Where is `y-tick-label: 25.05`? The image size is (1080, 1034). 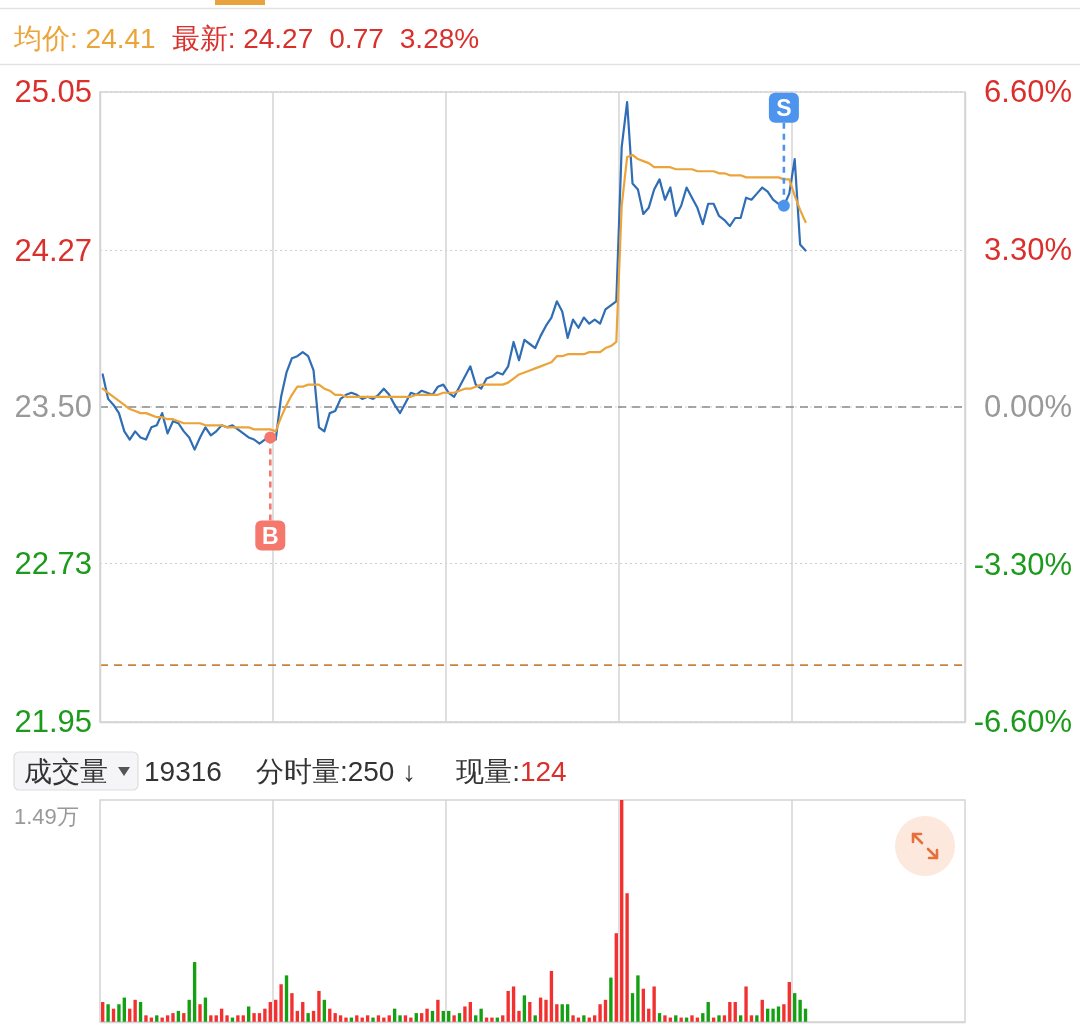
y-tick-label: 25.05 is located at coordinates (53, 92).